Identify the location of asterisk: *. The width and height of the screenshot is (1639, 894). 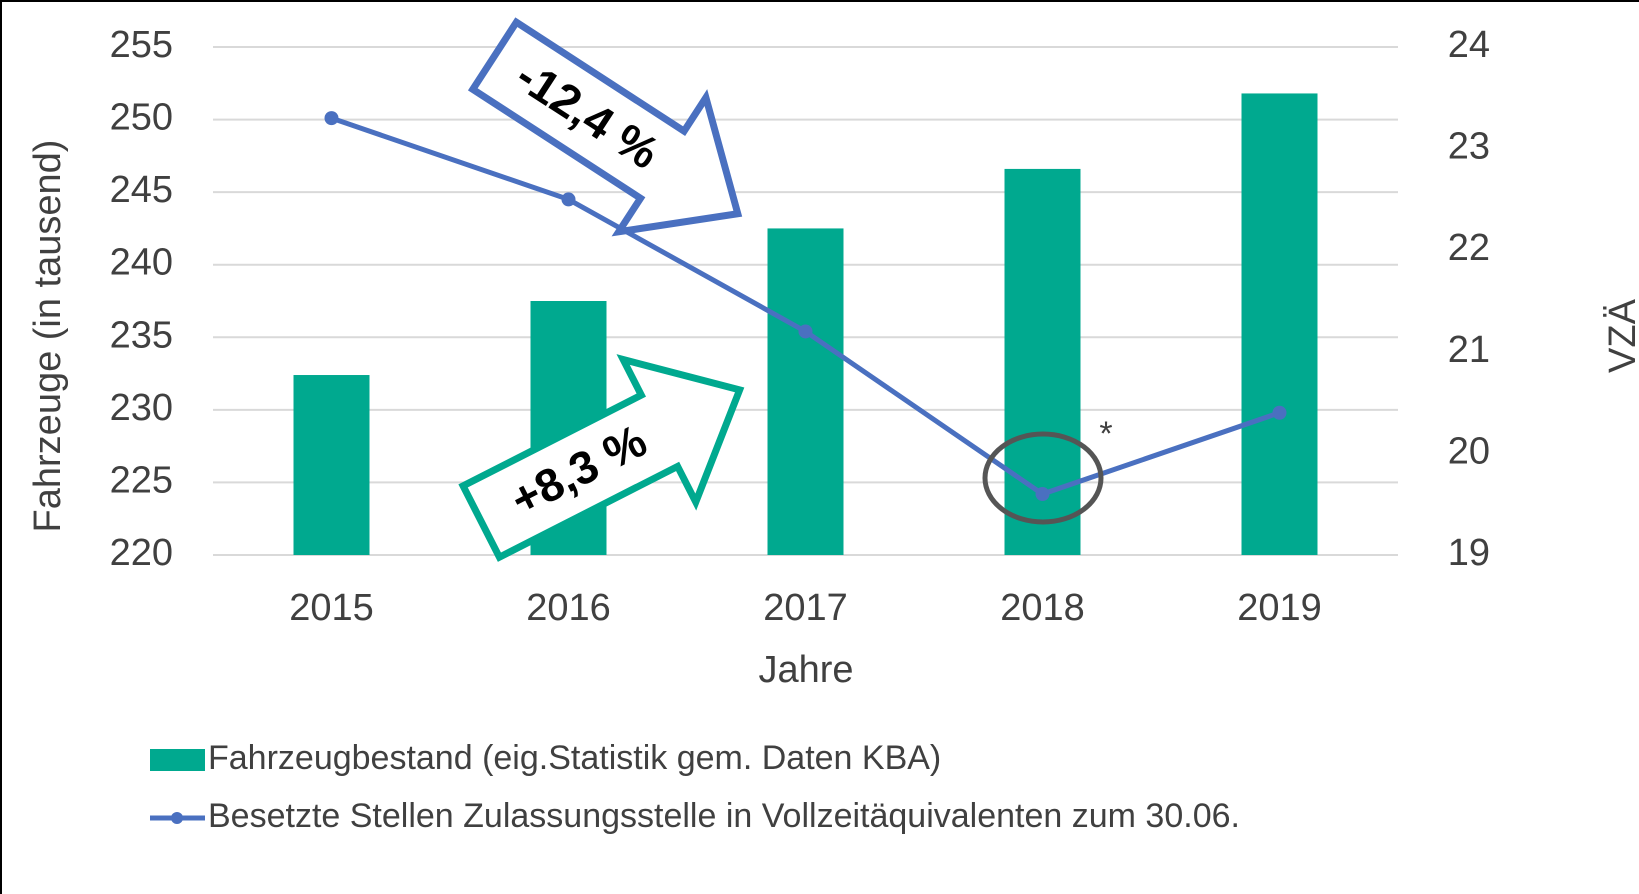
(1105, 434).